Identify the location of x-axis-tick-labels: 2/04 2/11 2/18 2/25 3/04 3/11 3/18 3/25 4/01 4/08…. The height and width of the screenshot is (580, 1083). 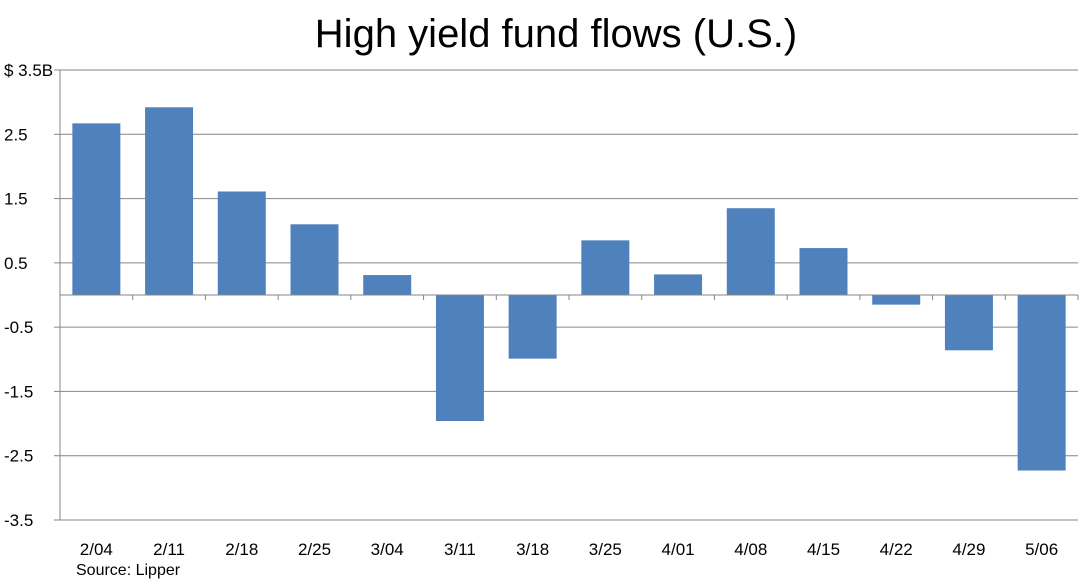
(569, 549).